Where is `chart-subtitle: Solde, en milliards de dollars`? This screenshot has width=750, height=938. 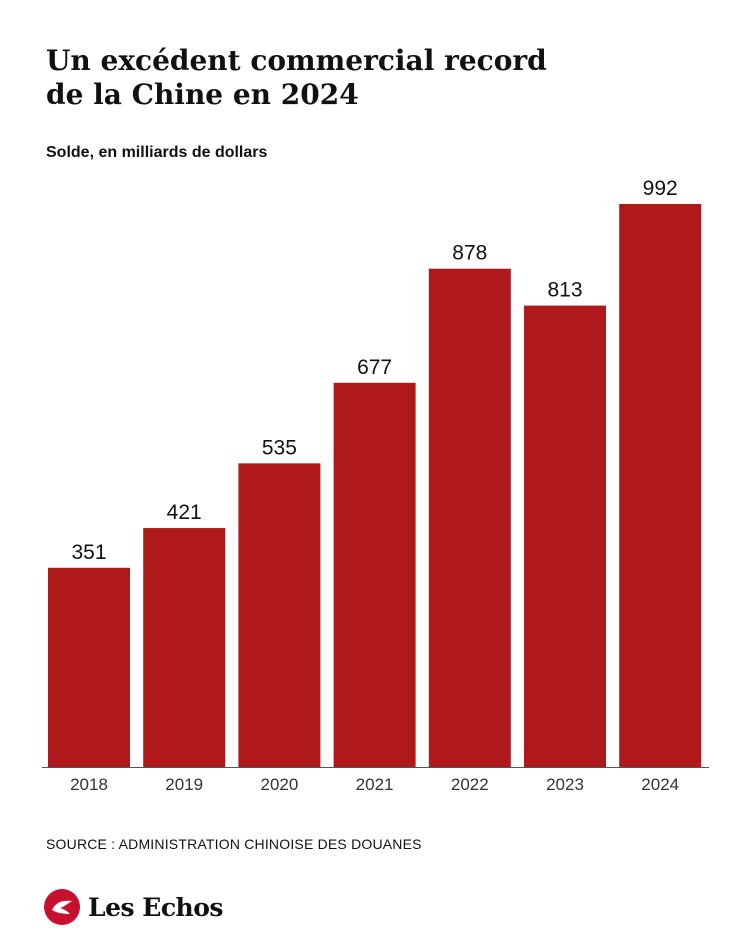
chart-subtitle: Solde, en milliards de dollars is located at coordinates (157, 152).